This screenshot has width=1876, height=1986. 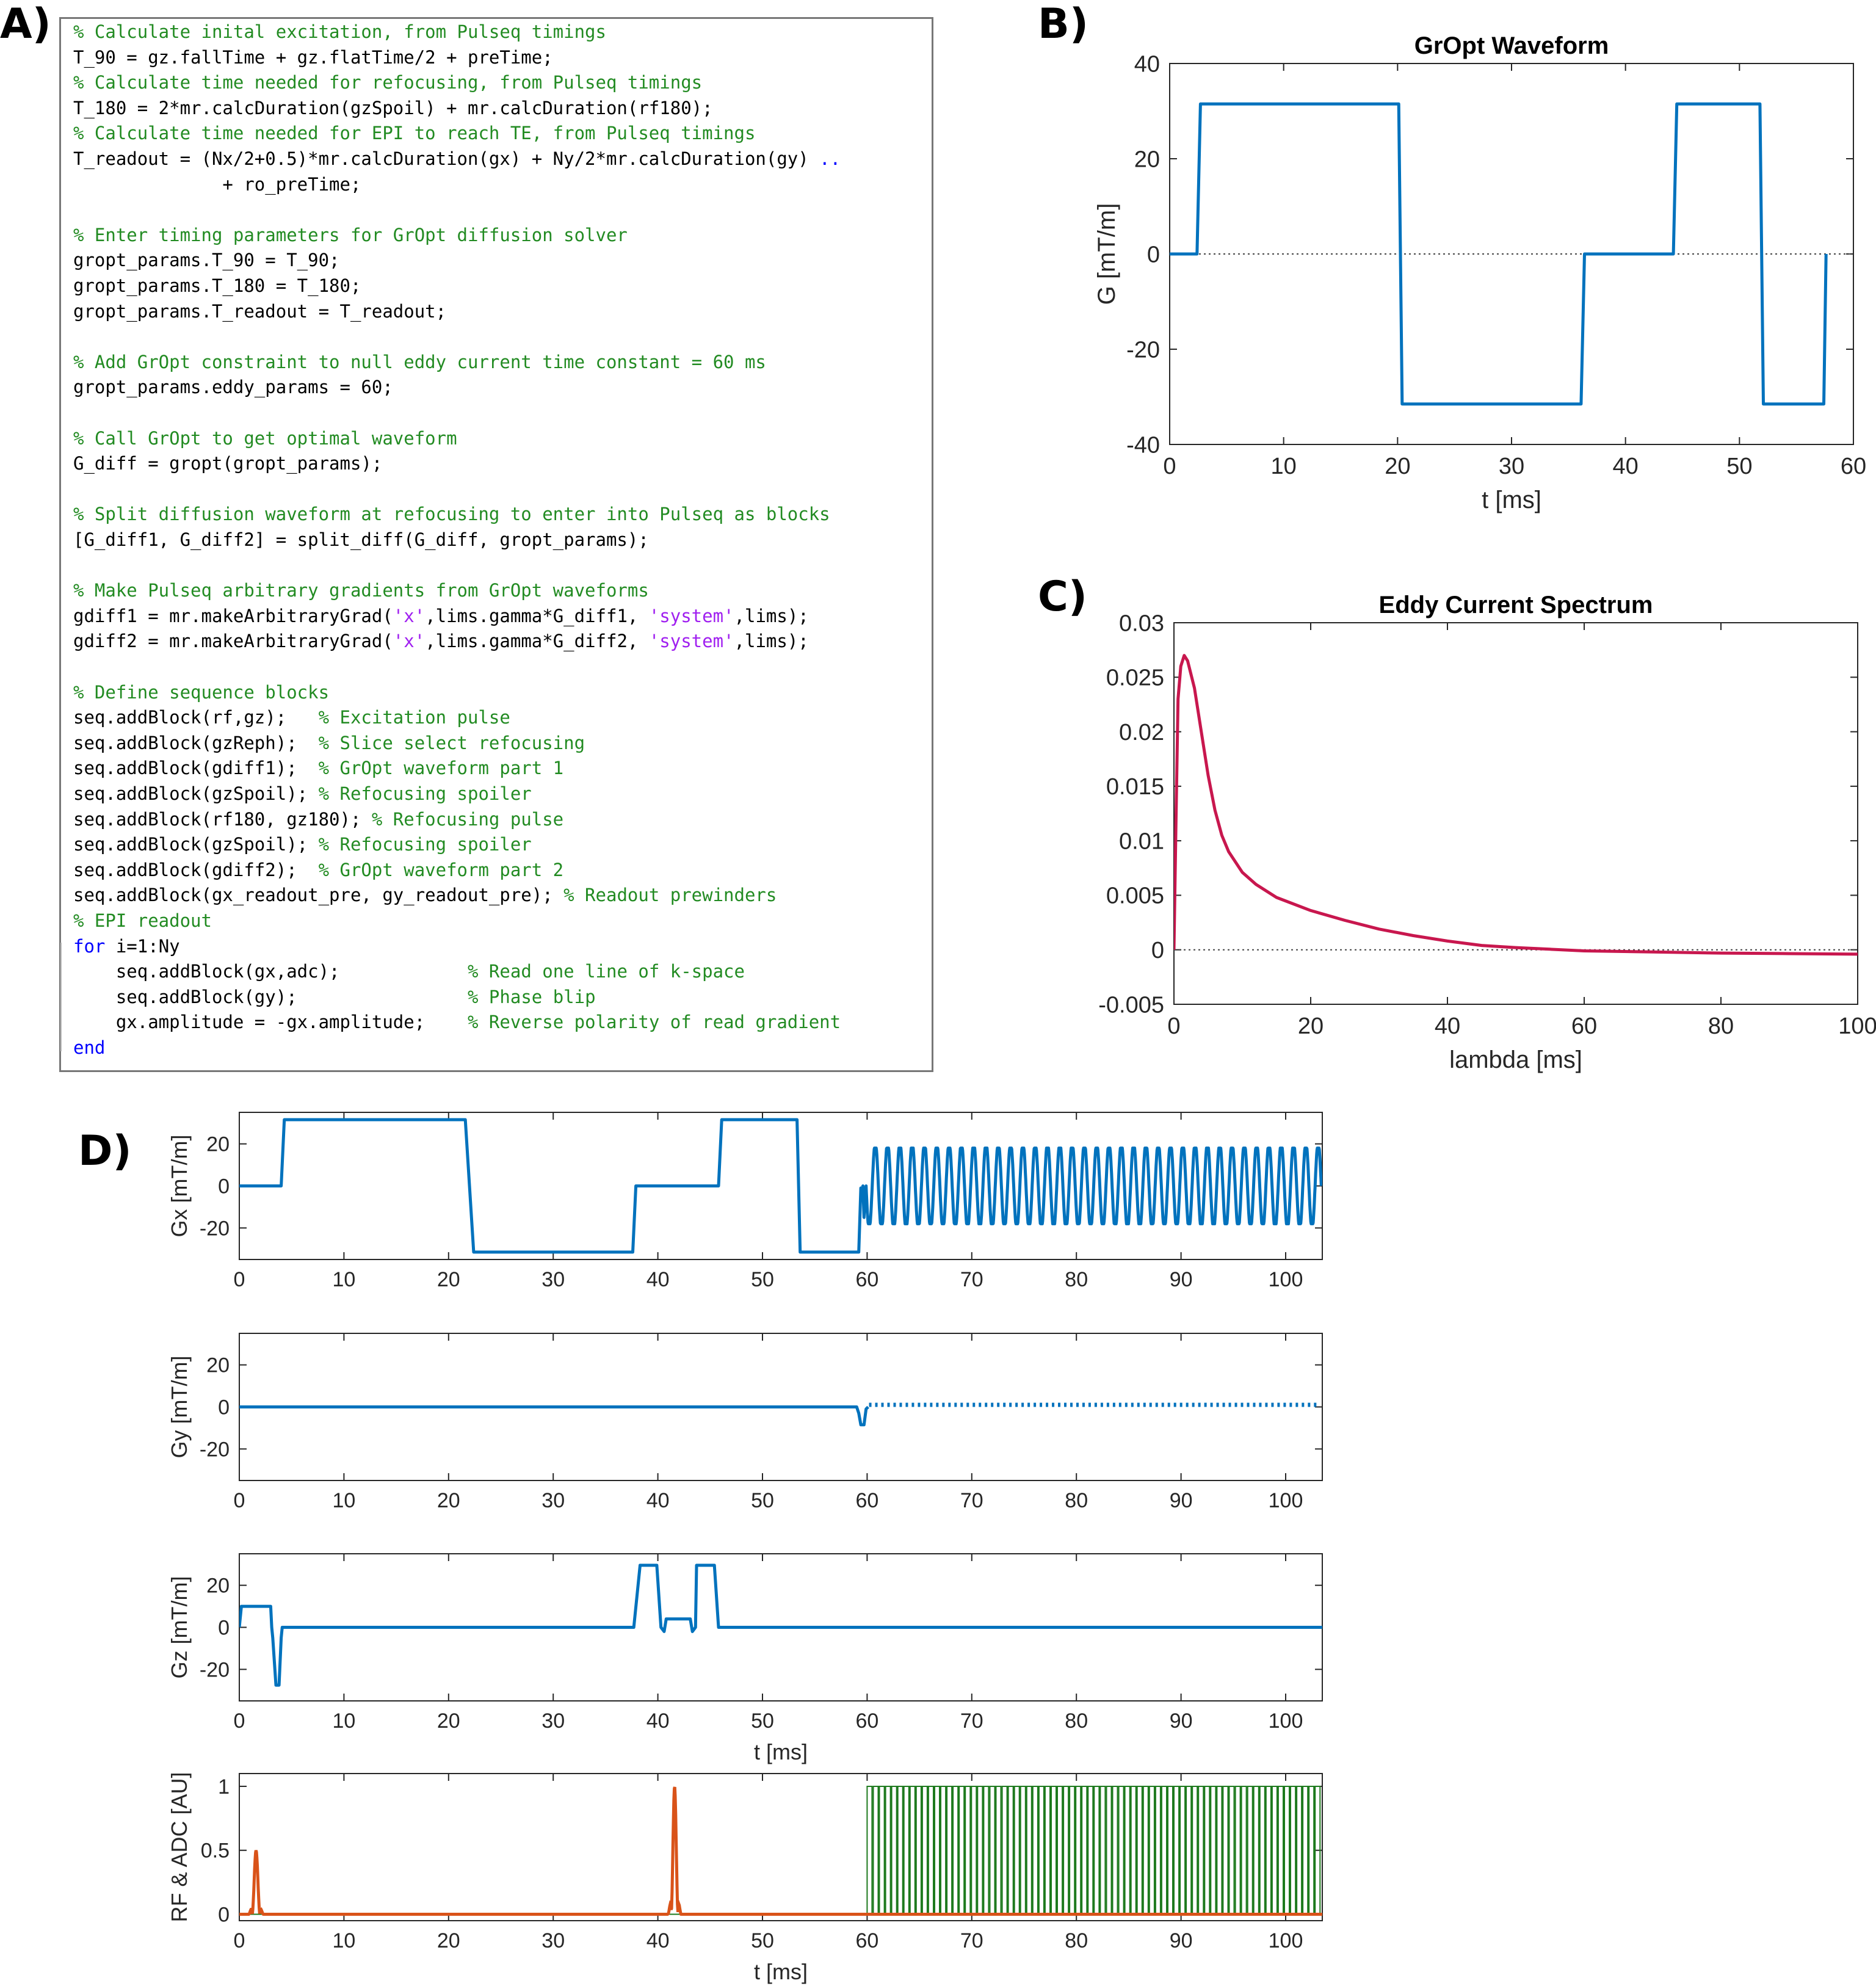 What do you see at coordinates (61, 996) in the screenshot?
I see `code-fold-marker` at bounding box center [61, 996].